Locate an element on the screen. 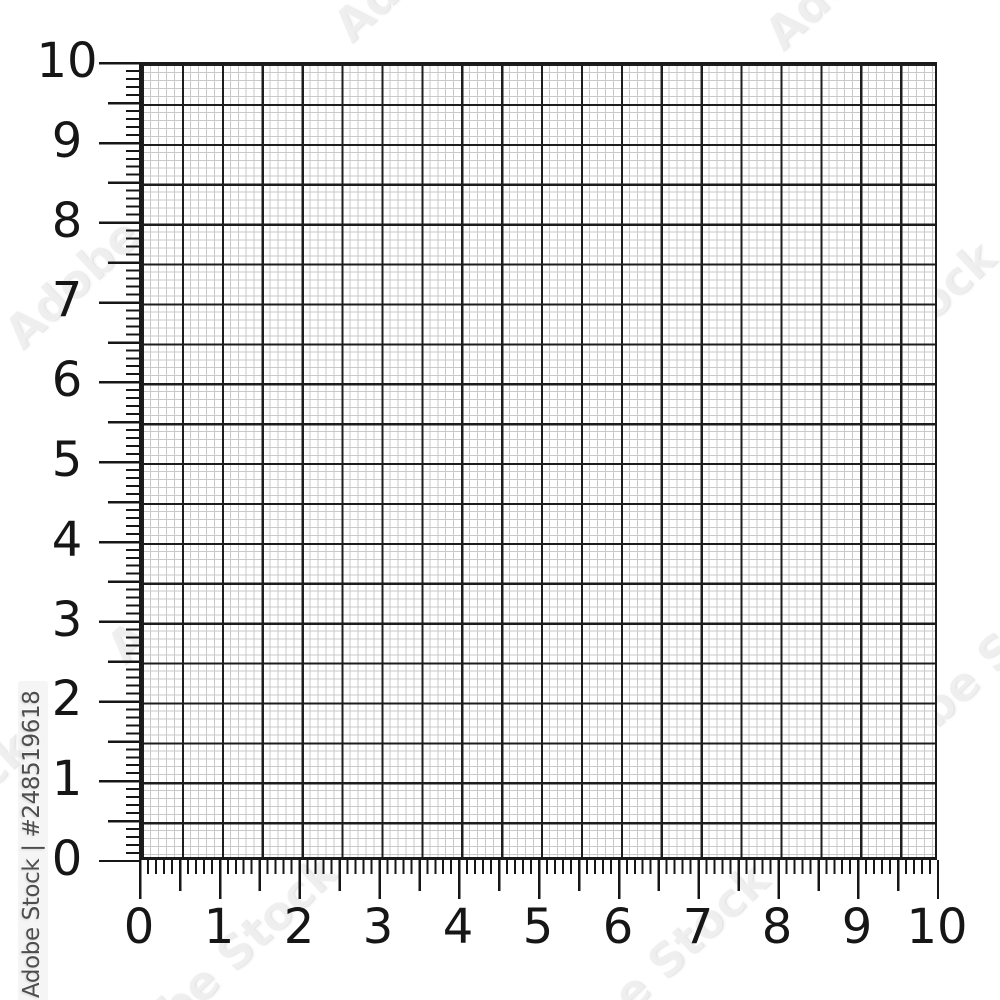 This screenshot has height=1000, width=1000. x-axis-tick-label: 4 is located at coordinates (458, 927).